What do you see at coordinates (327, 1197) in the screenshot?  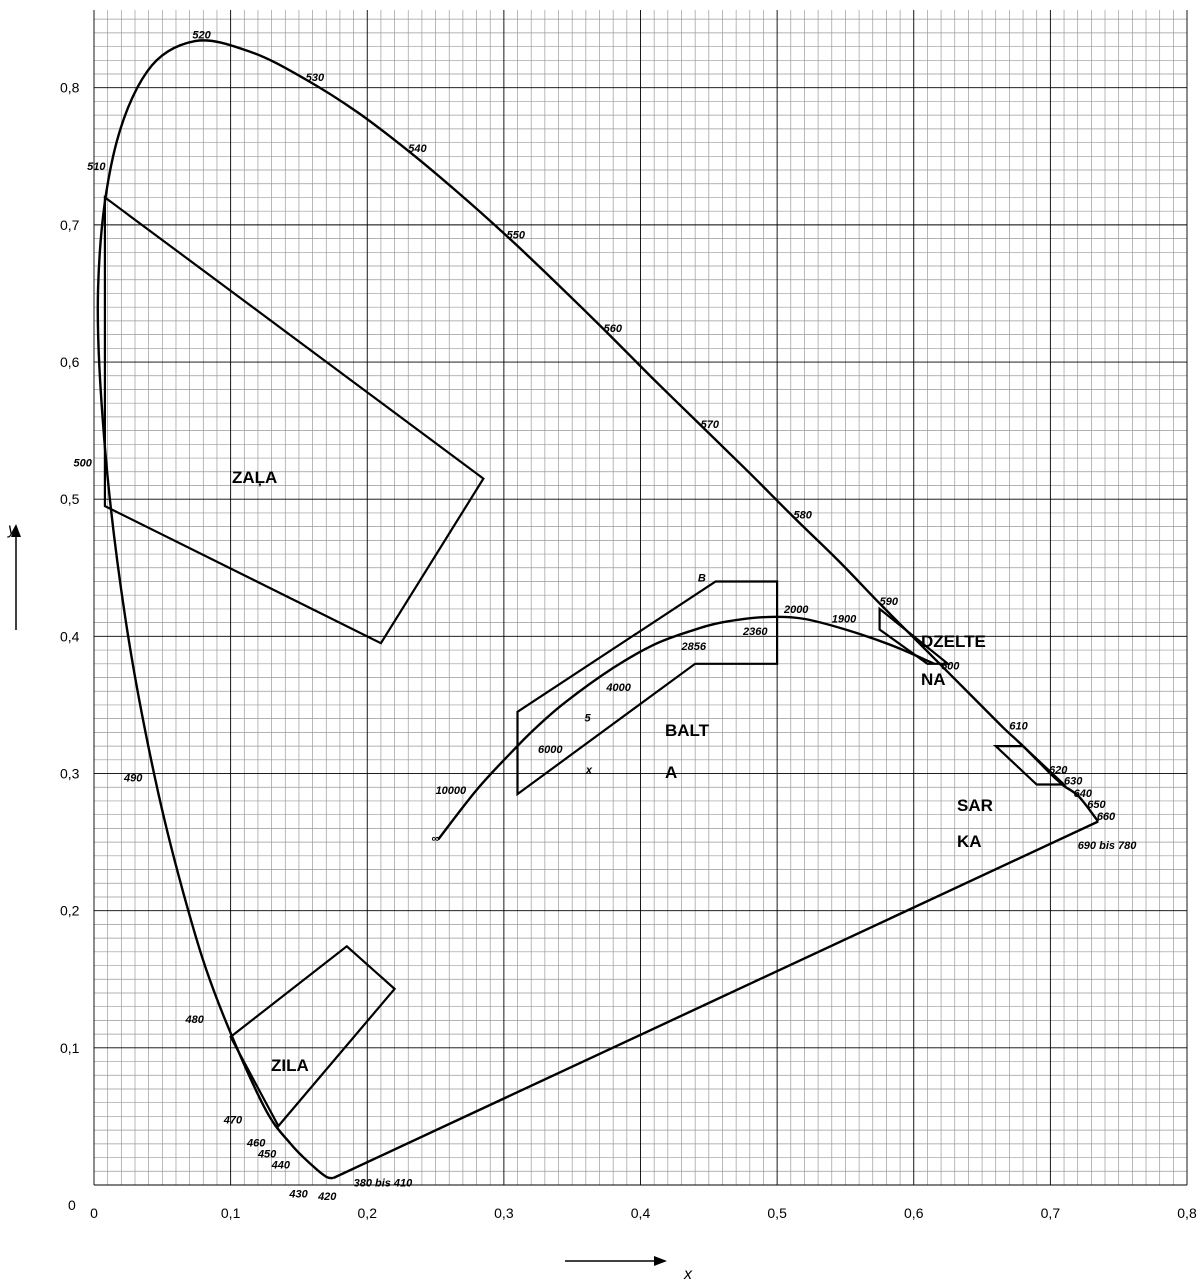 I see `wavelength-label: 420` at bounding box center [327, 1197].